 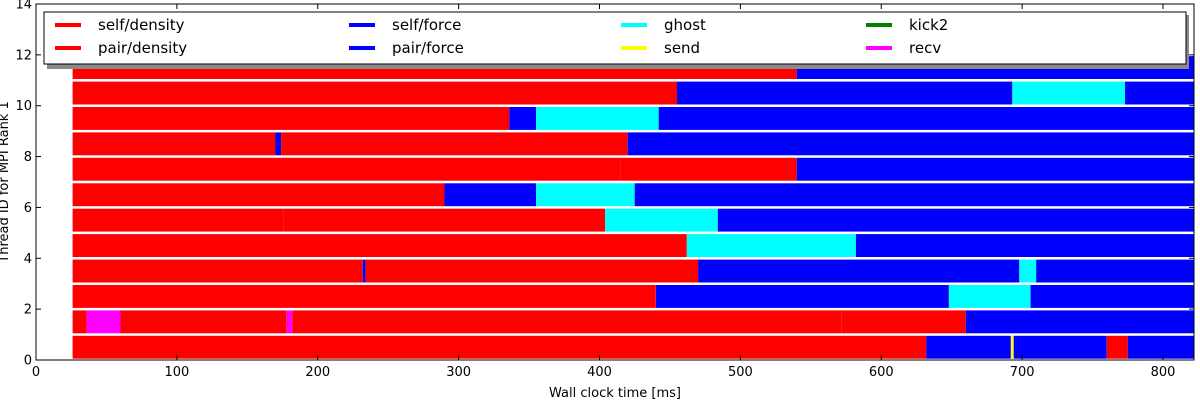 What do you see at coordinates (28, 259) in the screenshot?
I see `y-tick-label: 4` at bounding box center [28, 259].